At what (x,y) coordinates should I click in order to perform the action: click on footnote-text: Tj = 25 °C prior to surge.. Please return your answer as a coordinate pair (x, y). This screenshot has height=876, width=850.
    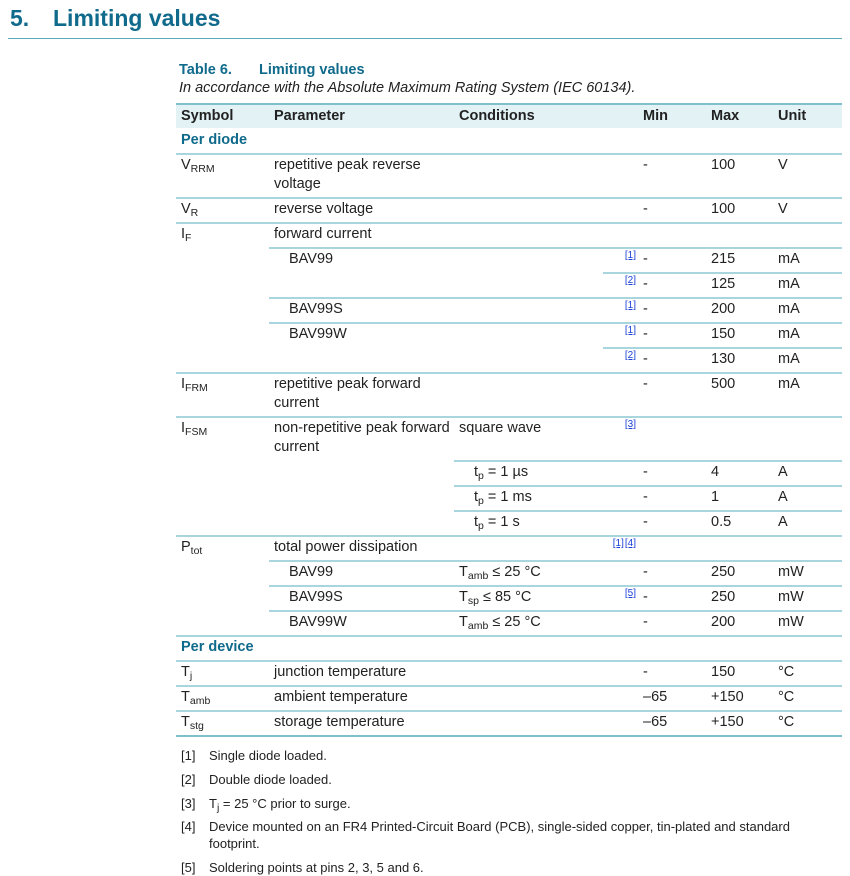
    Looking at the image, I should click on (280, 805).